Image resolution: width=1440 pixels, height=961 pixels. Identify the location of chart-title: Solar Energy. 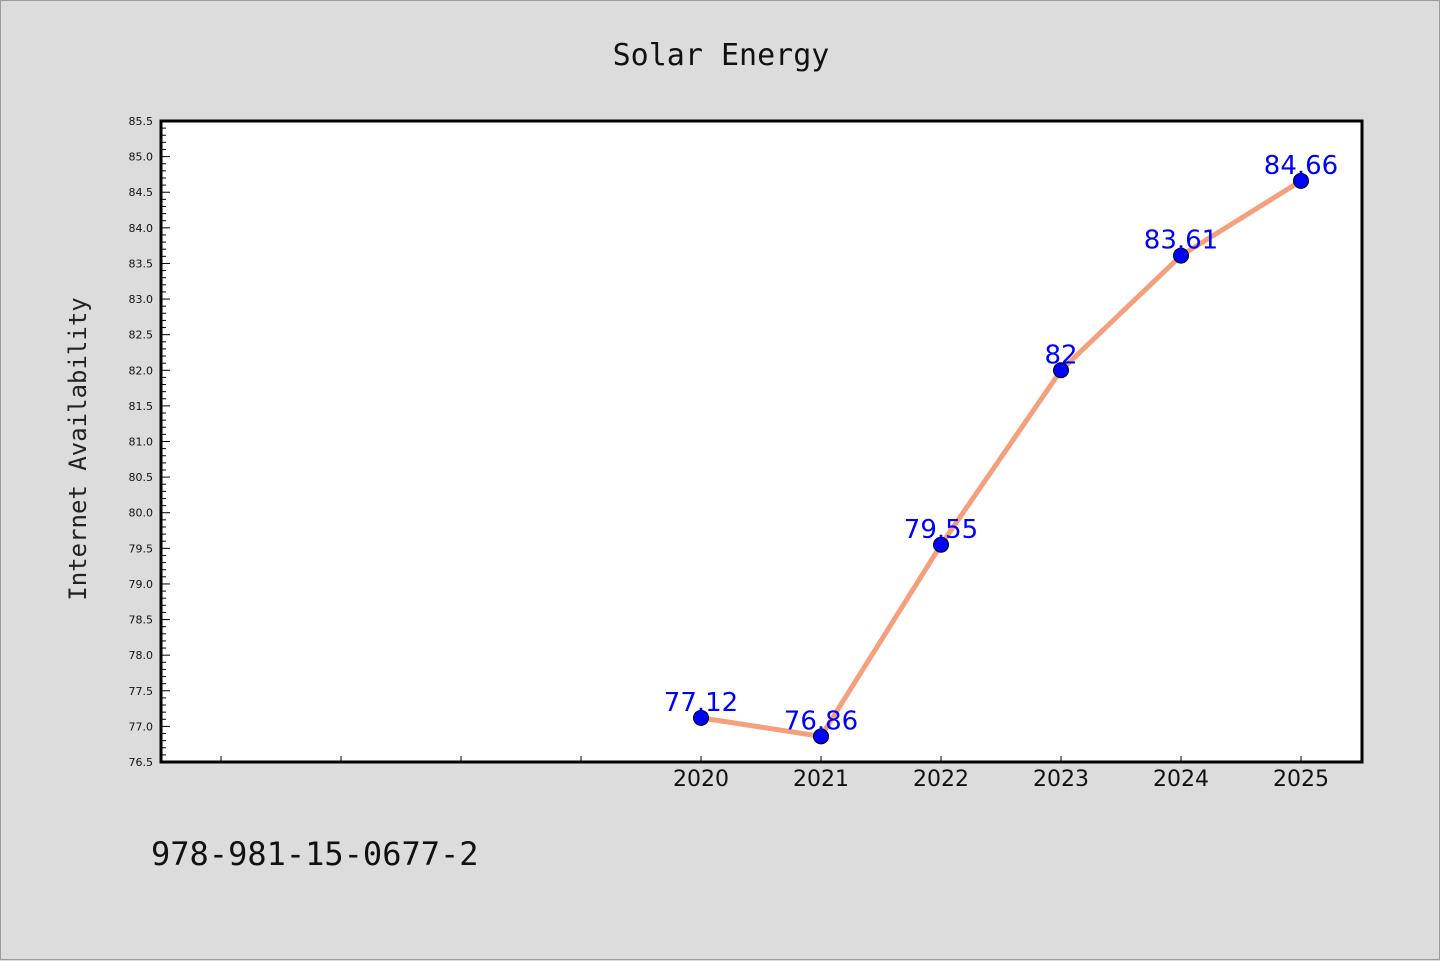
(721, 55).